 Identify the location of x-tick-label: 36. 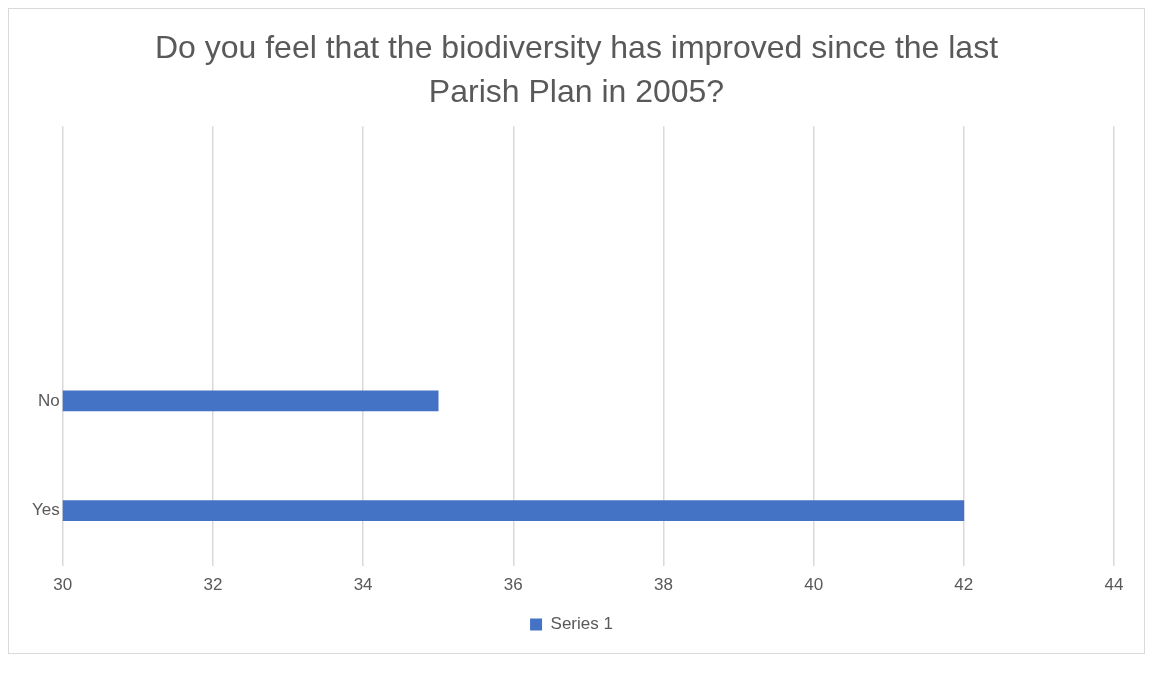
(513, 585).